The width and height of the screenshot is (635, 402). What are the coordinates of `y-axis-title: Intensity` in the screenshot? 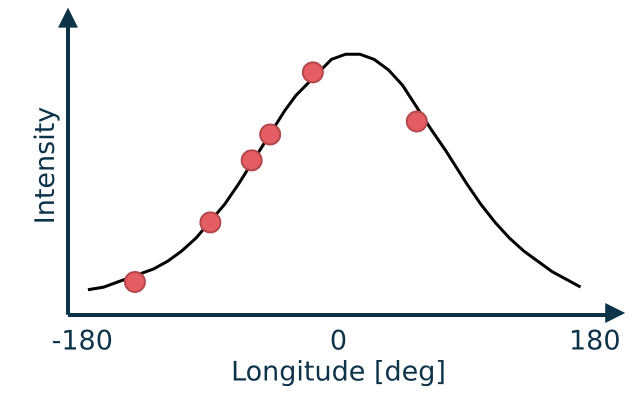 It's located at (46, 165).